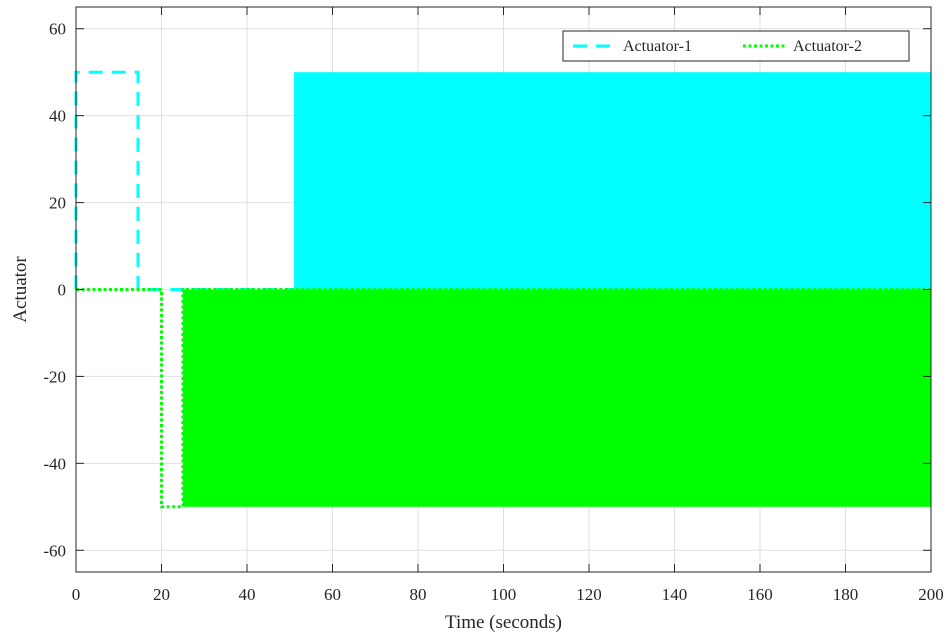  I want to click on x-tick-label: 80, so click(418, 594).